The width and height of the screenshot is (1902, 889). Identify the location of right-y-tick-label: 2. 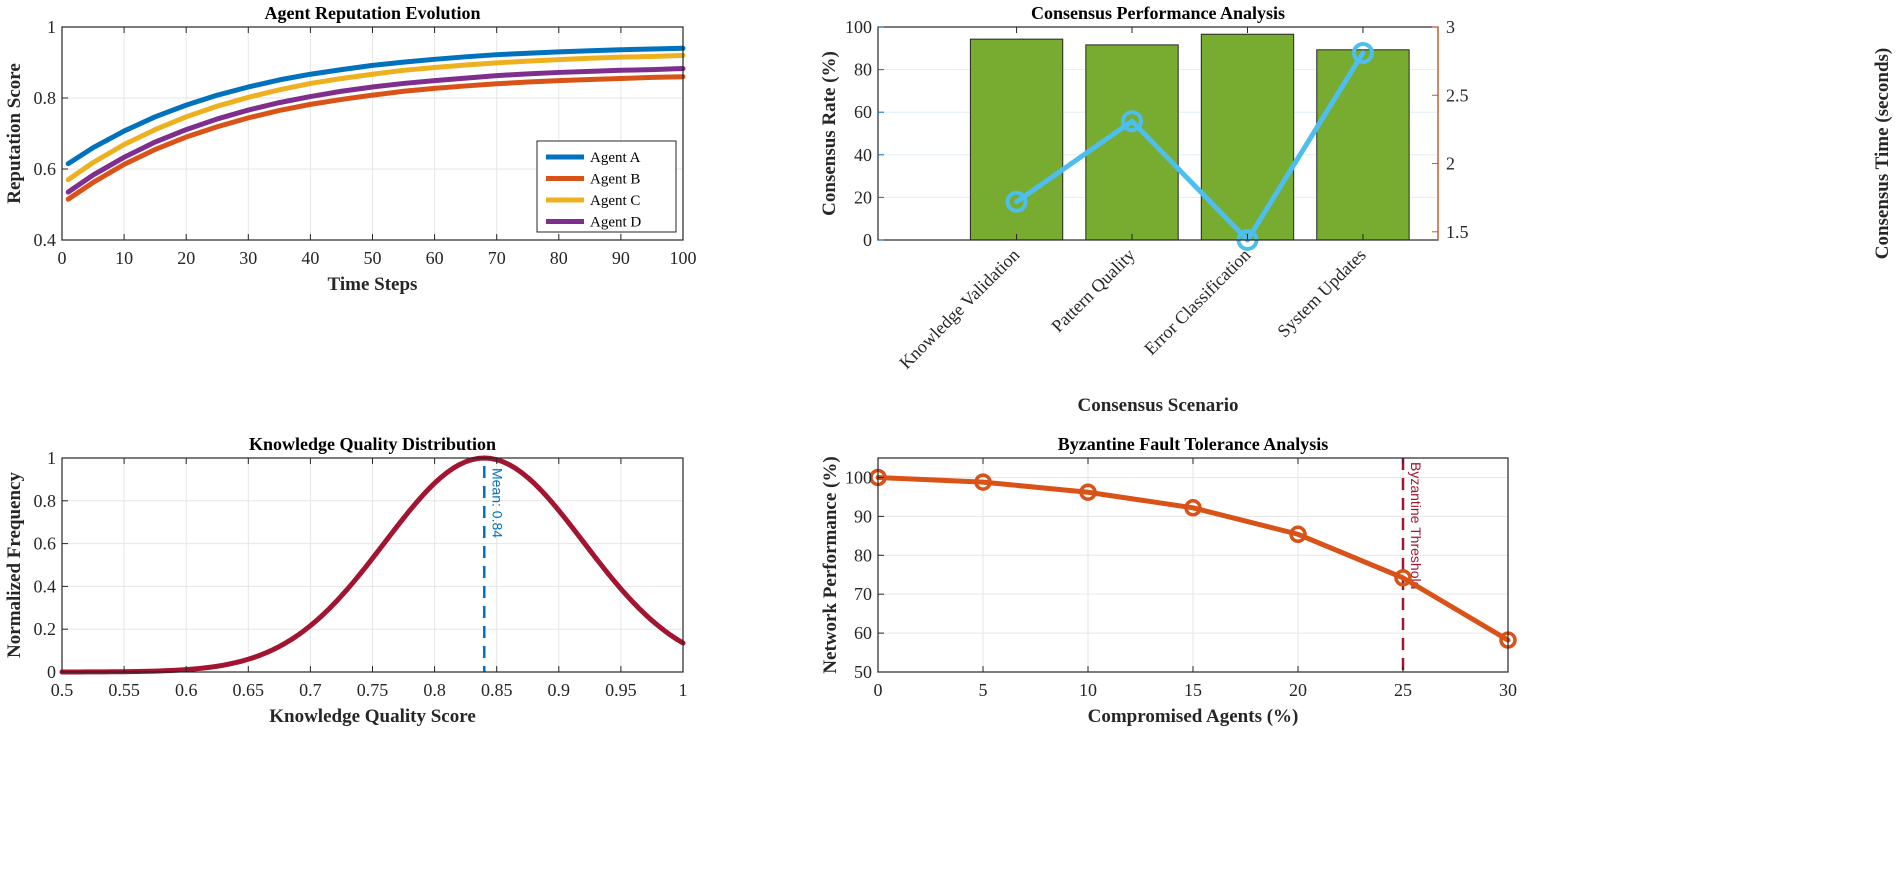
(1450, 164).